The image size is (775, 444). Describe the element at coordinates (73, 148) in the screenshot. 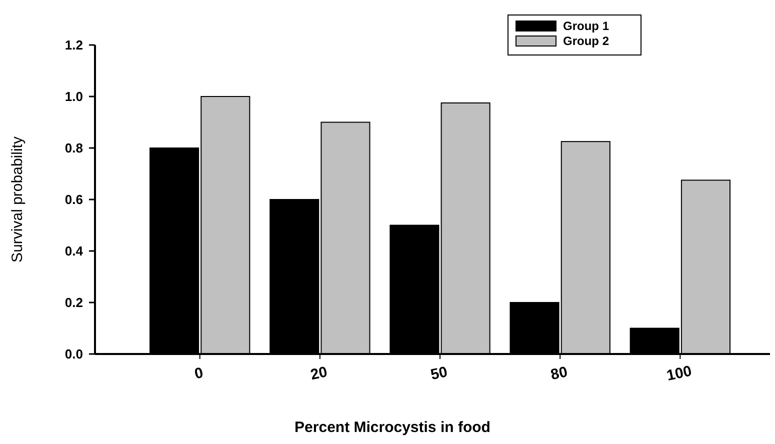

I see `y-tick-label: 0.8` at that location.